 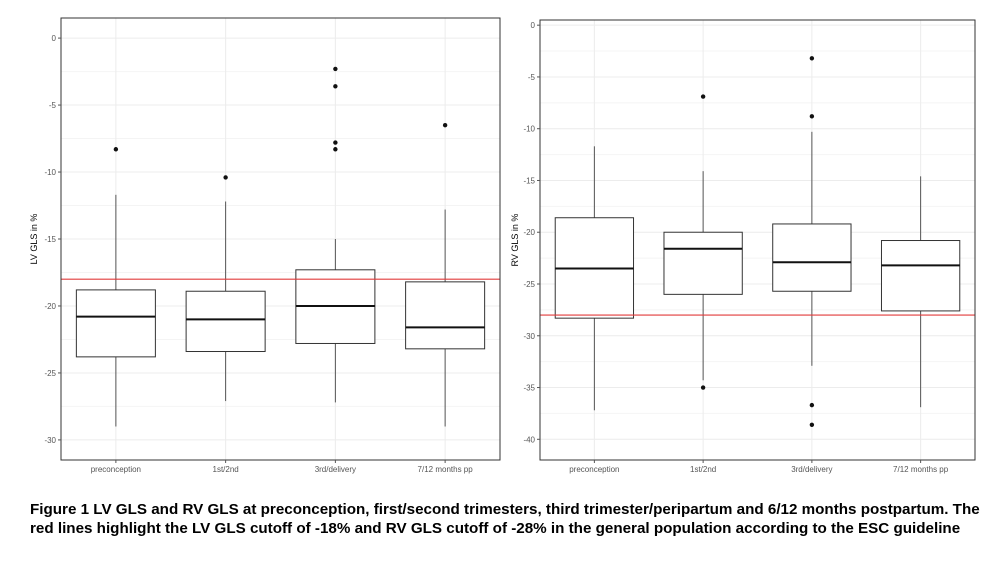 I want to click on y-axis-label: LV GLS in %, so click(x=34, y=239).